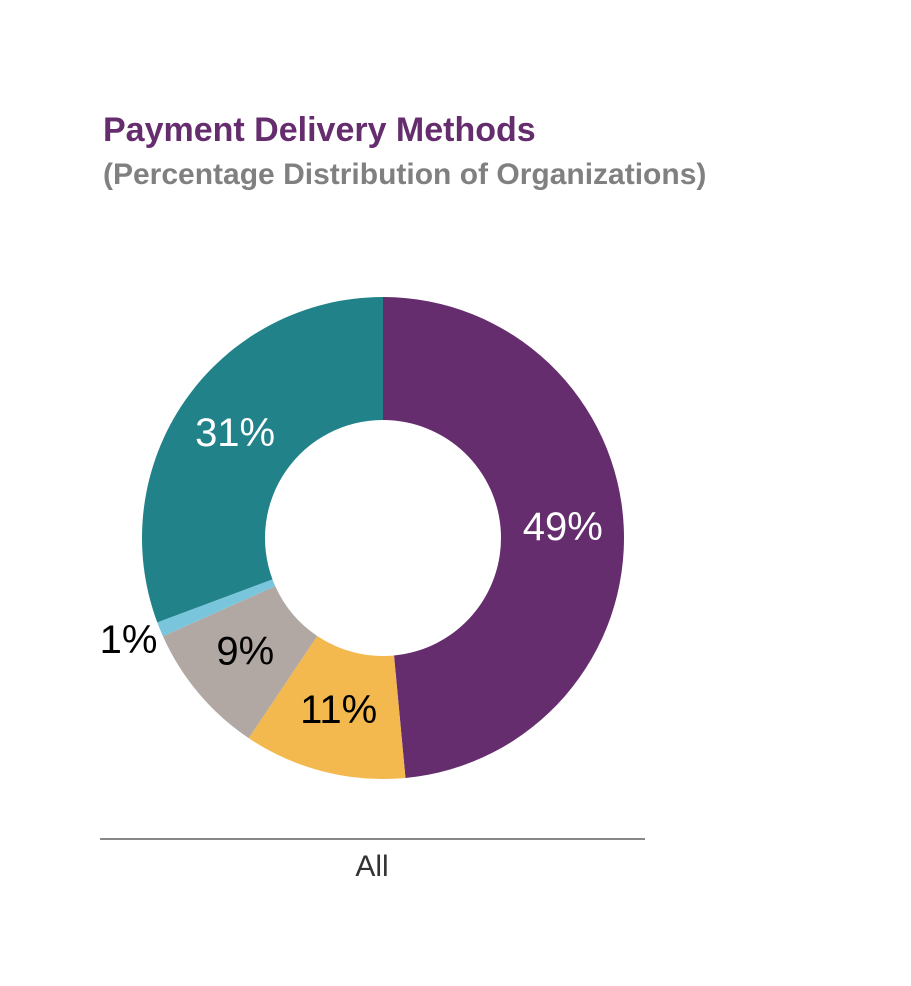  Describe the element at coordinates (371, 866) in the screenshot. I see `x-label: All` at that location.